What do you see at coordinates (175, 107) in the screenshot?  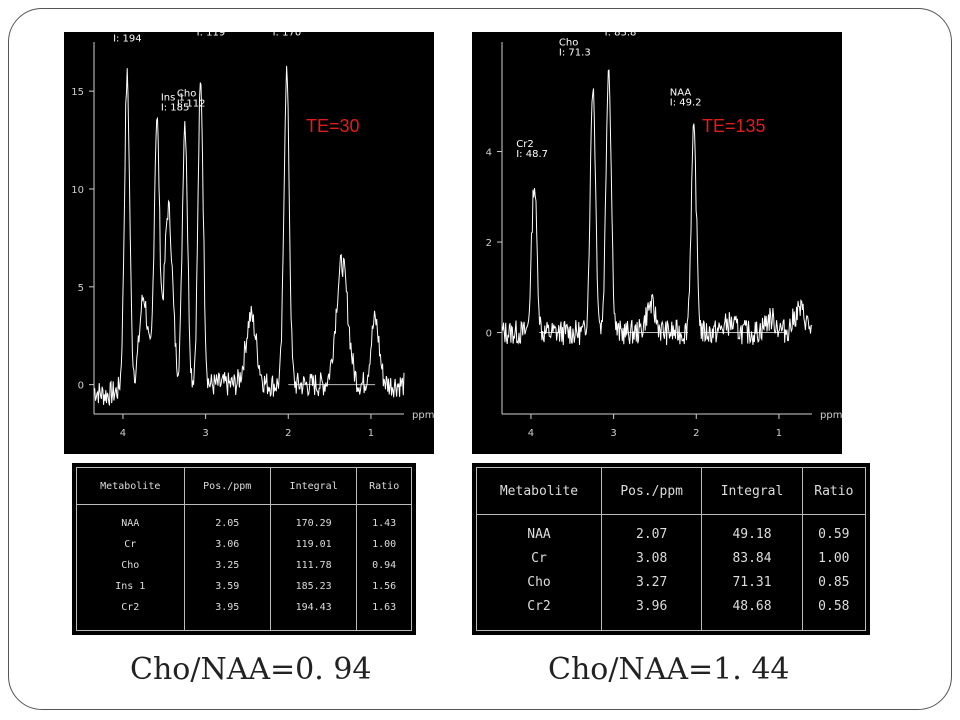 I see `peak-label-intensity: I: 185` at bounding box center [175, 107].